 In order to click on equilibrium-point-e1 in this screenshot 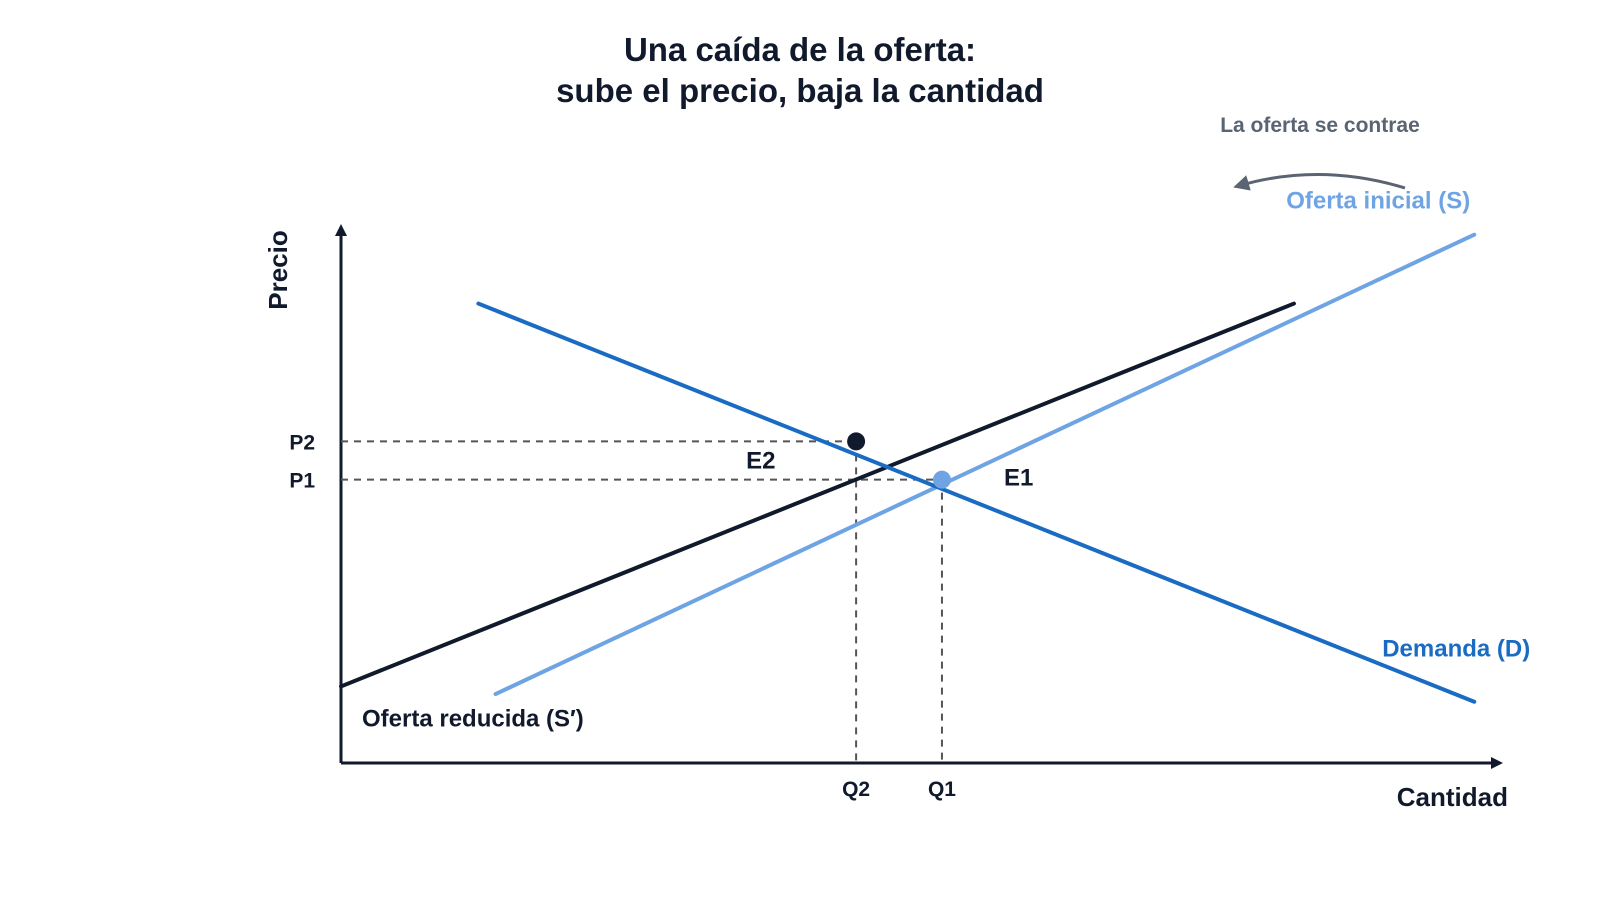, I will do `click(941, 479)`.